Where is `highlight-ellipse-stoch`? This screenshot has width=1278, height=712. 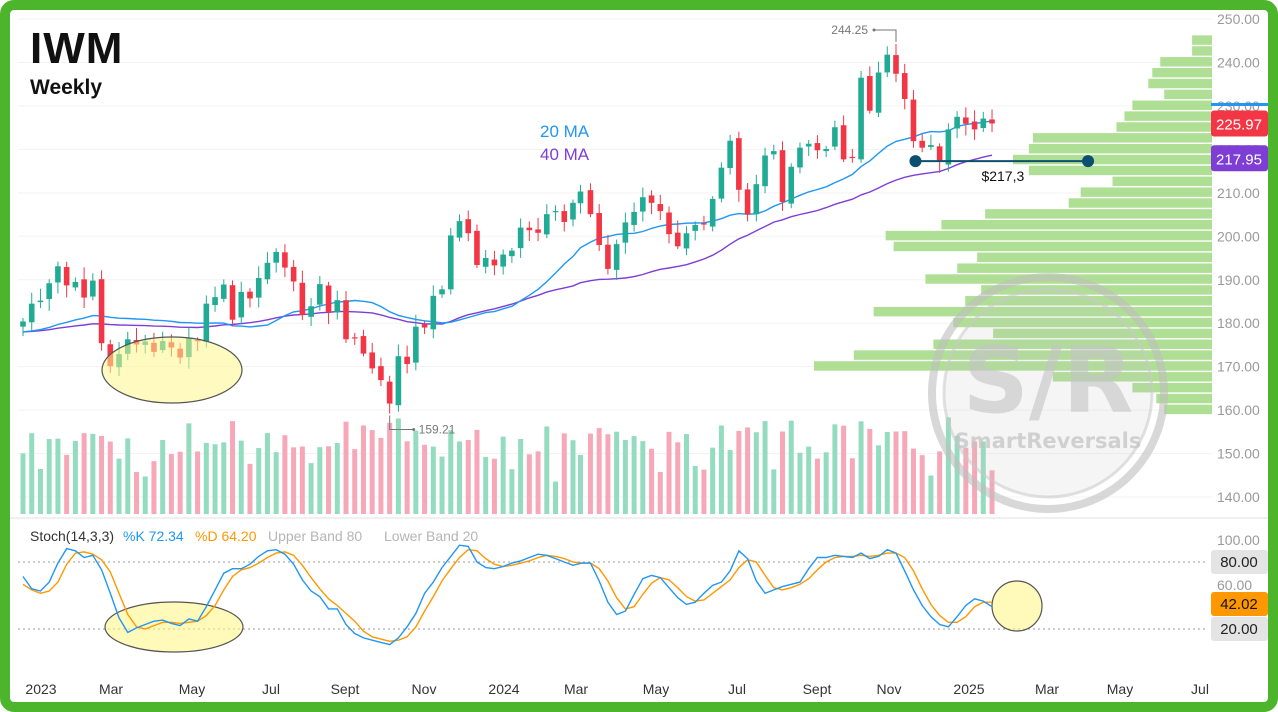
highlight-ellipse-stoch is located at coordinates (174, 627).